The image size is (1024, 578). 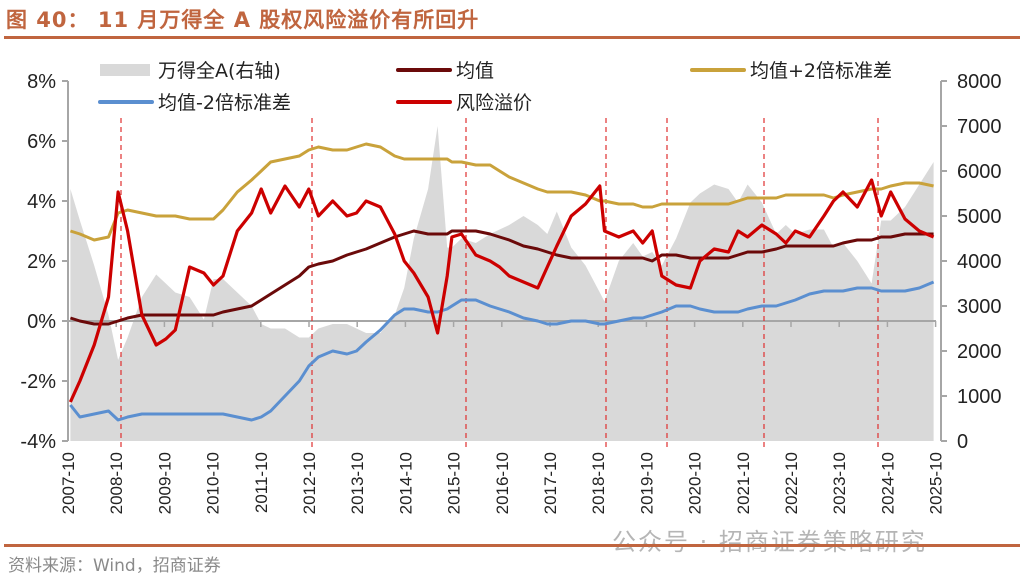 I want to click on right-tick-label: 3000, so click(x=979, y=307).